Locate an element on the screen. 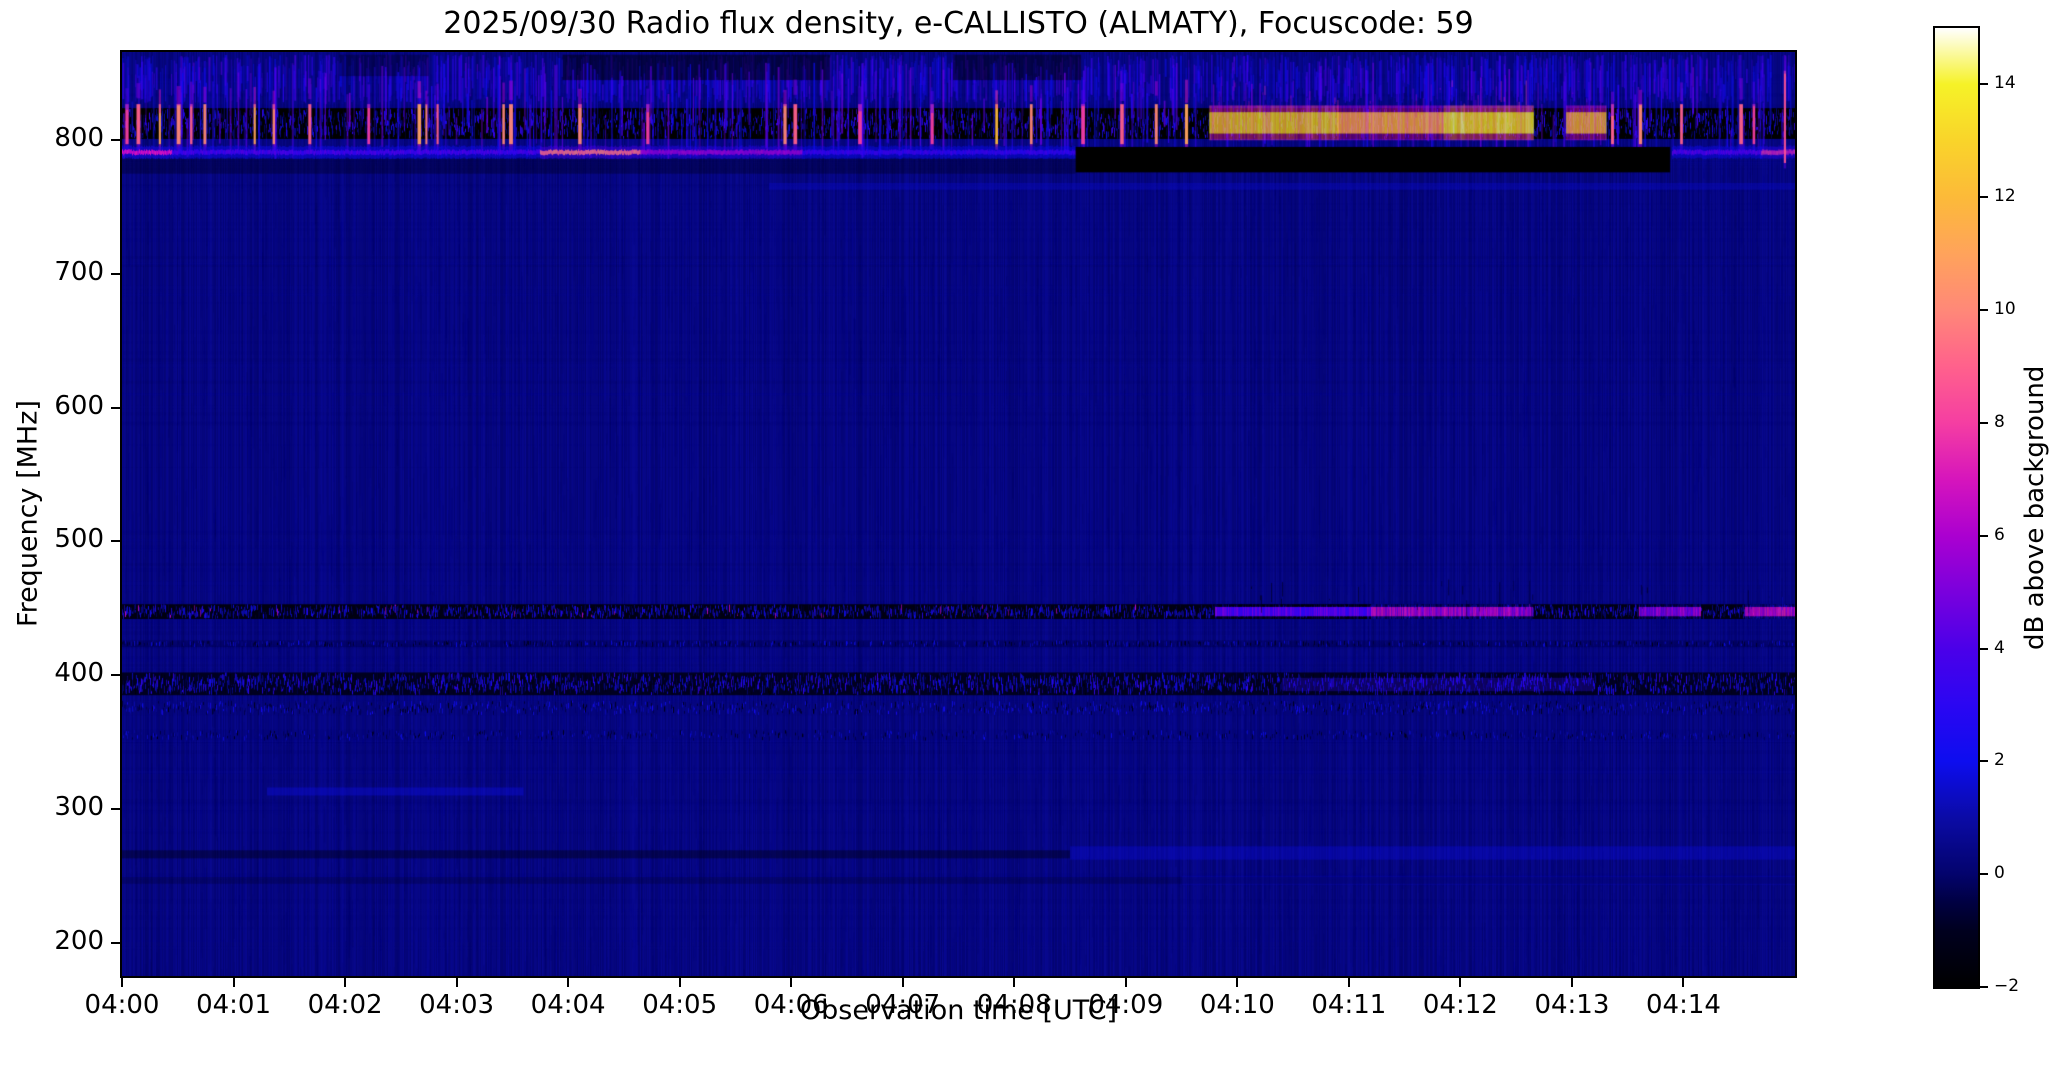 The height and width of the screenshot is (1067, 2066). colorbar-tick-label: 12 is located at coordinates (2005, 196).